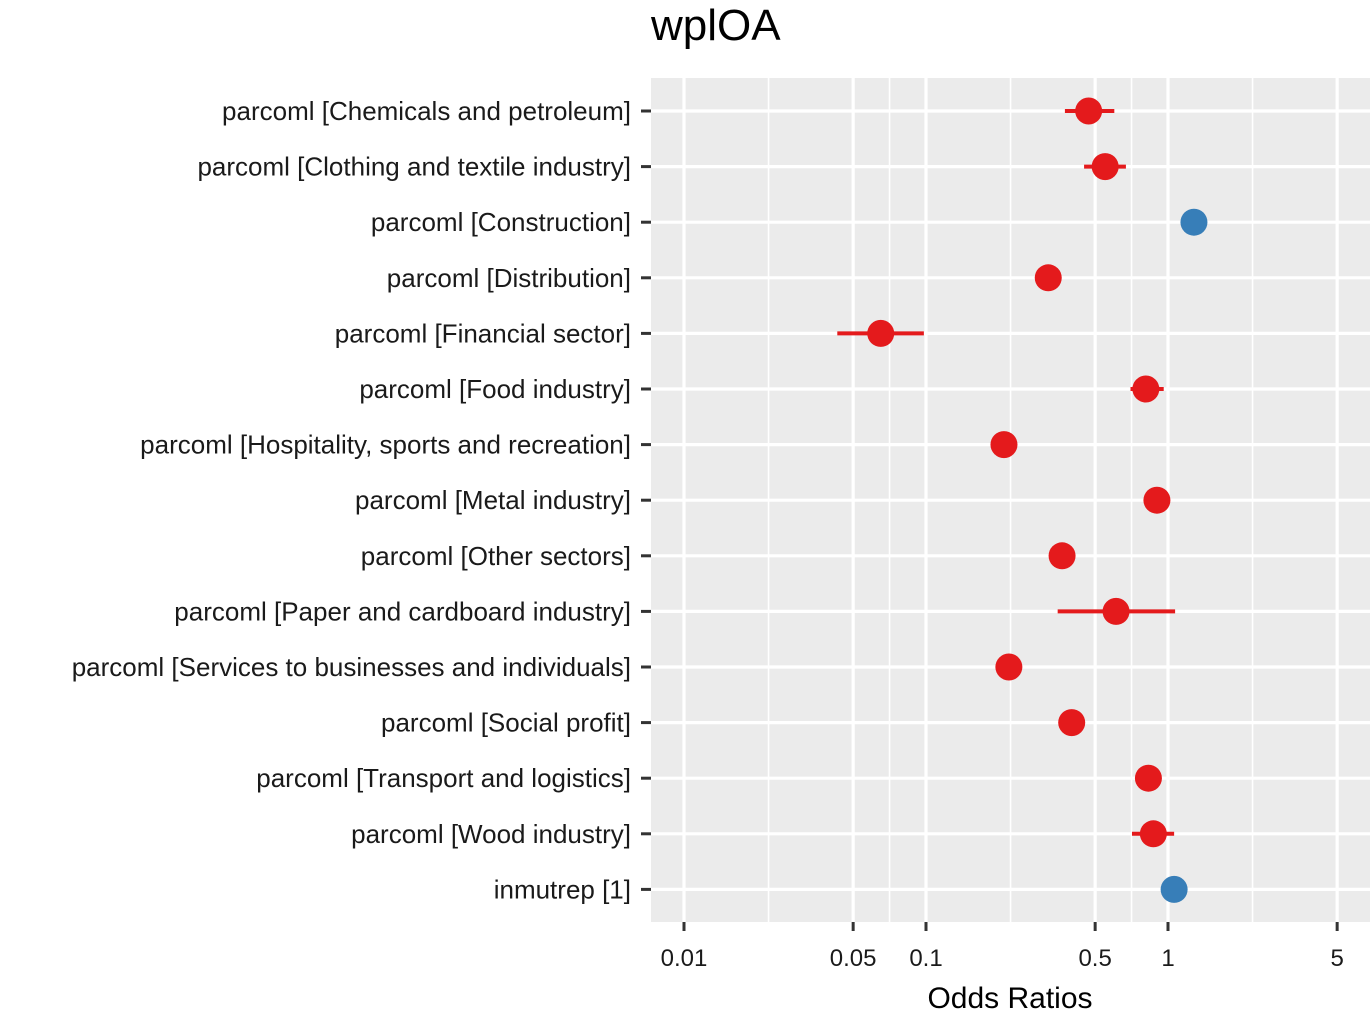 This screenshot has height=1009, width=1370. What do you see at coordinates (501, 222) in the screenshot?
I see `y-tick-label: parcoml [Construction]` at bounding box center [501, 222].